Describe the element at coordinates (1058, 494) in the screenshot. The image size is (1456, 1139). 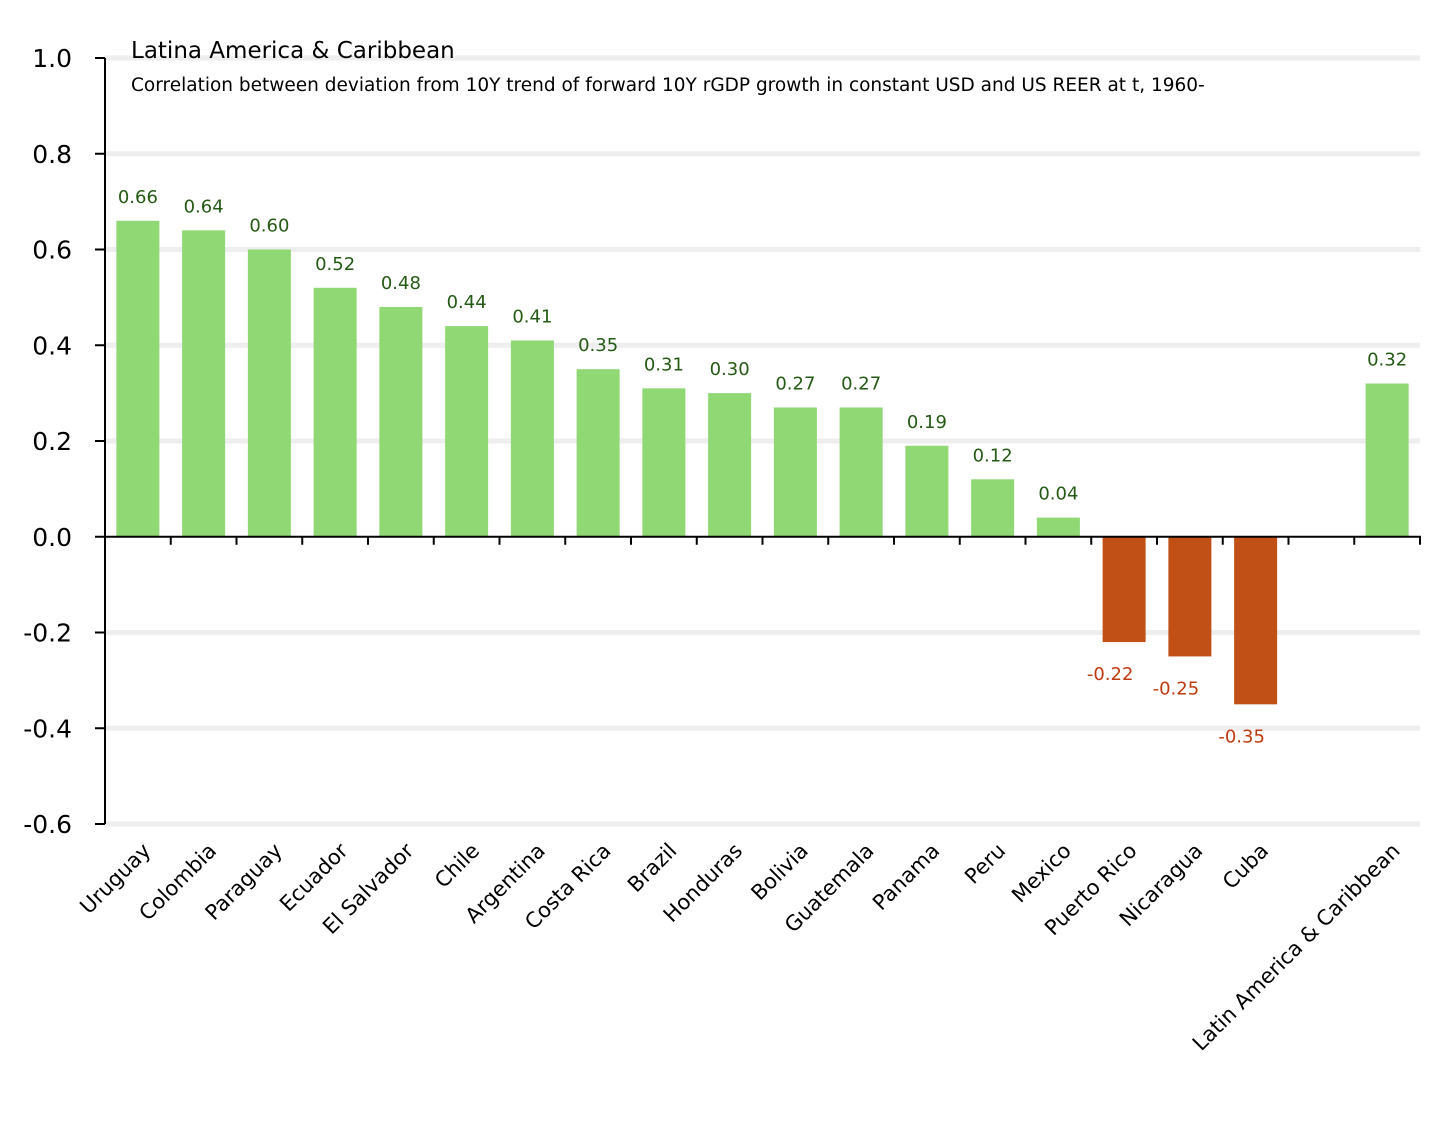
I see `data-label: 0.04` at that location.